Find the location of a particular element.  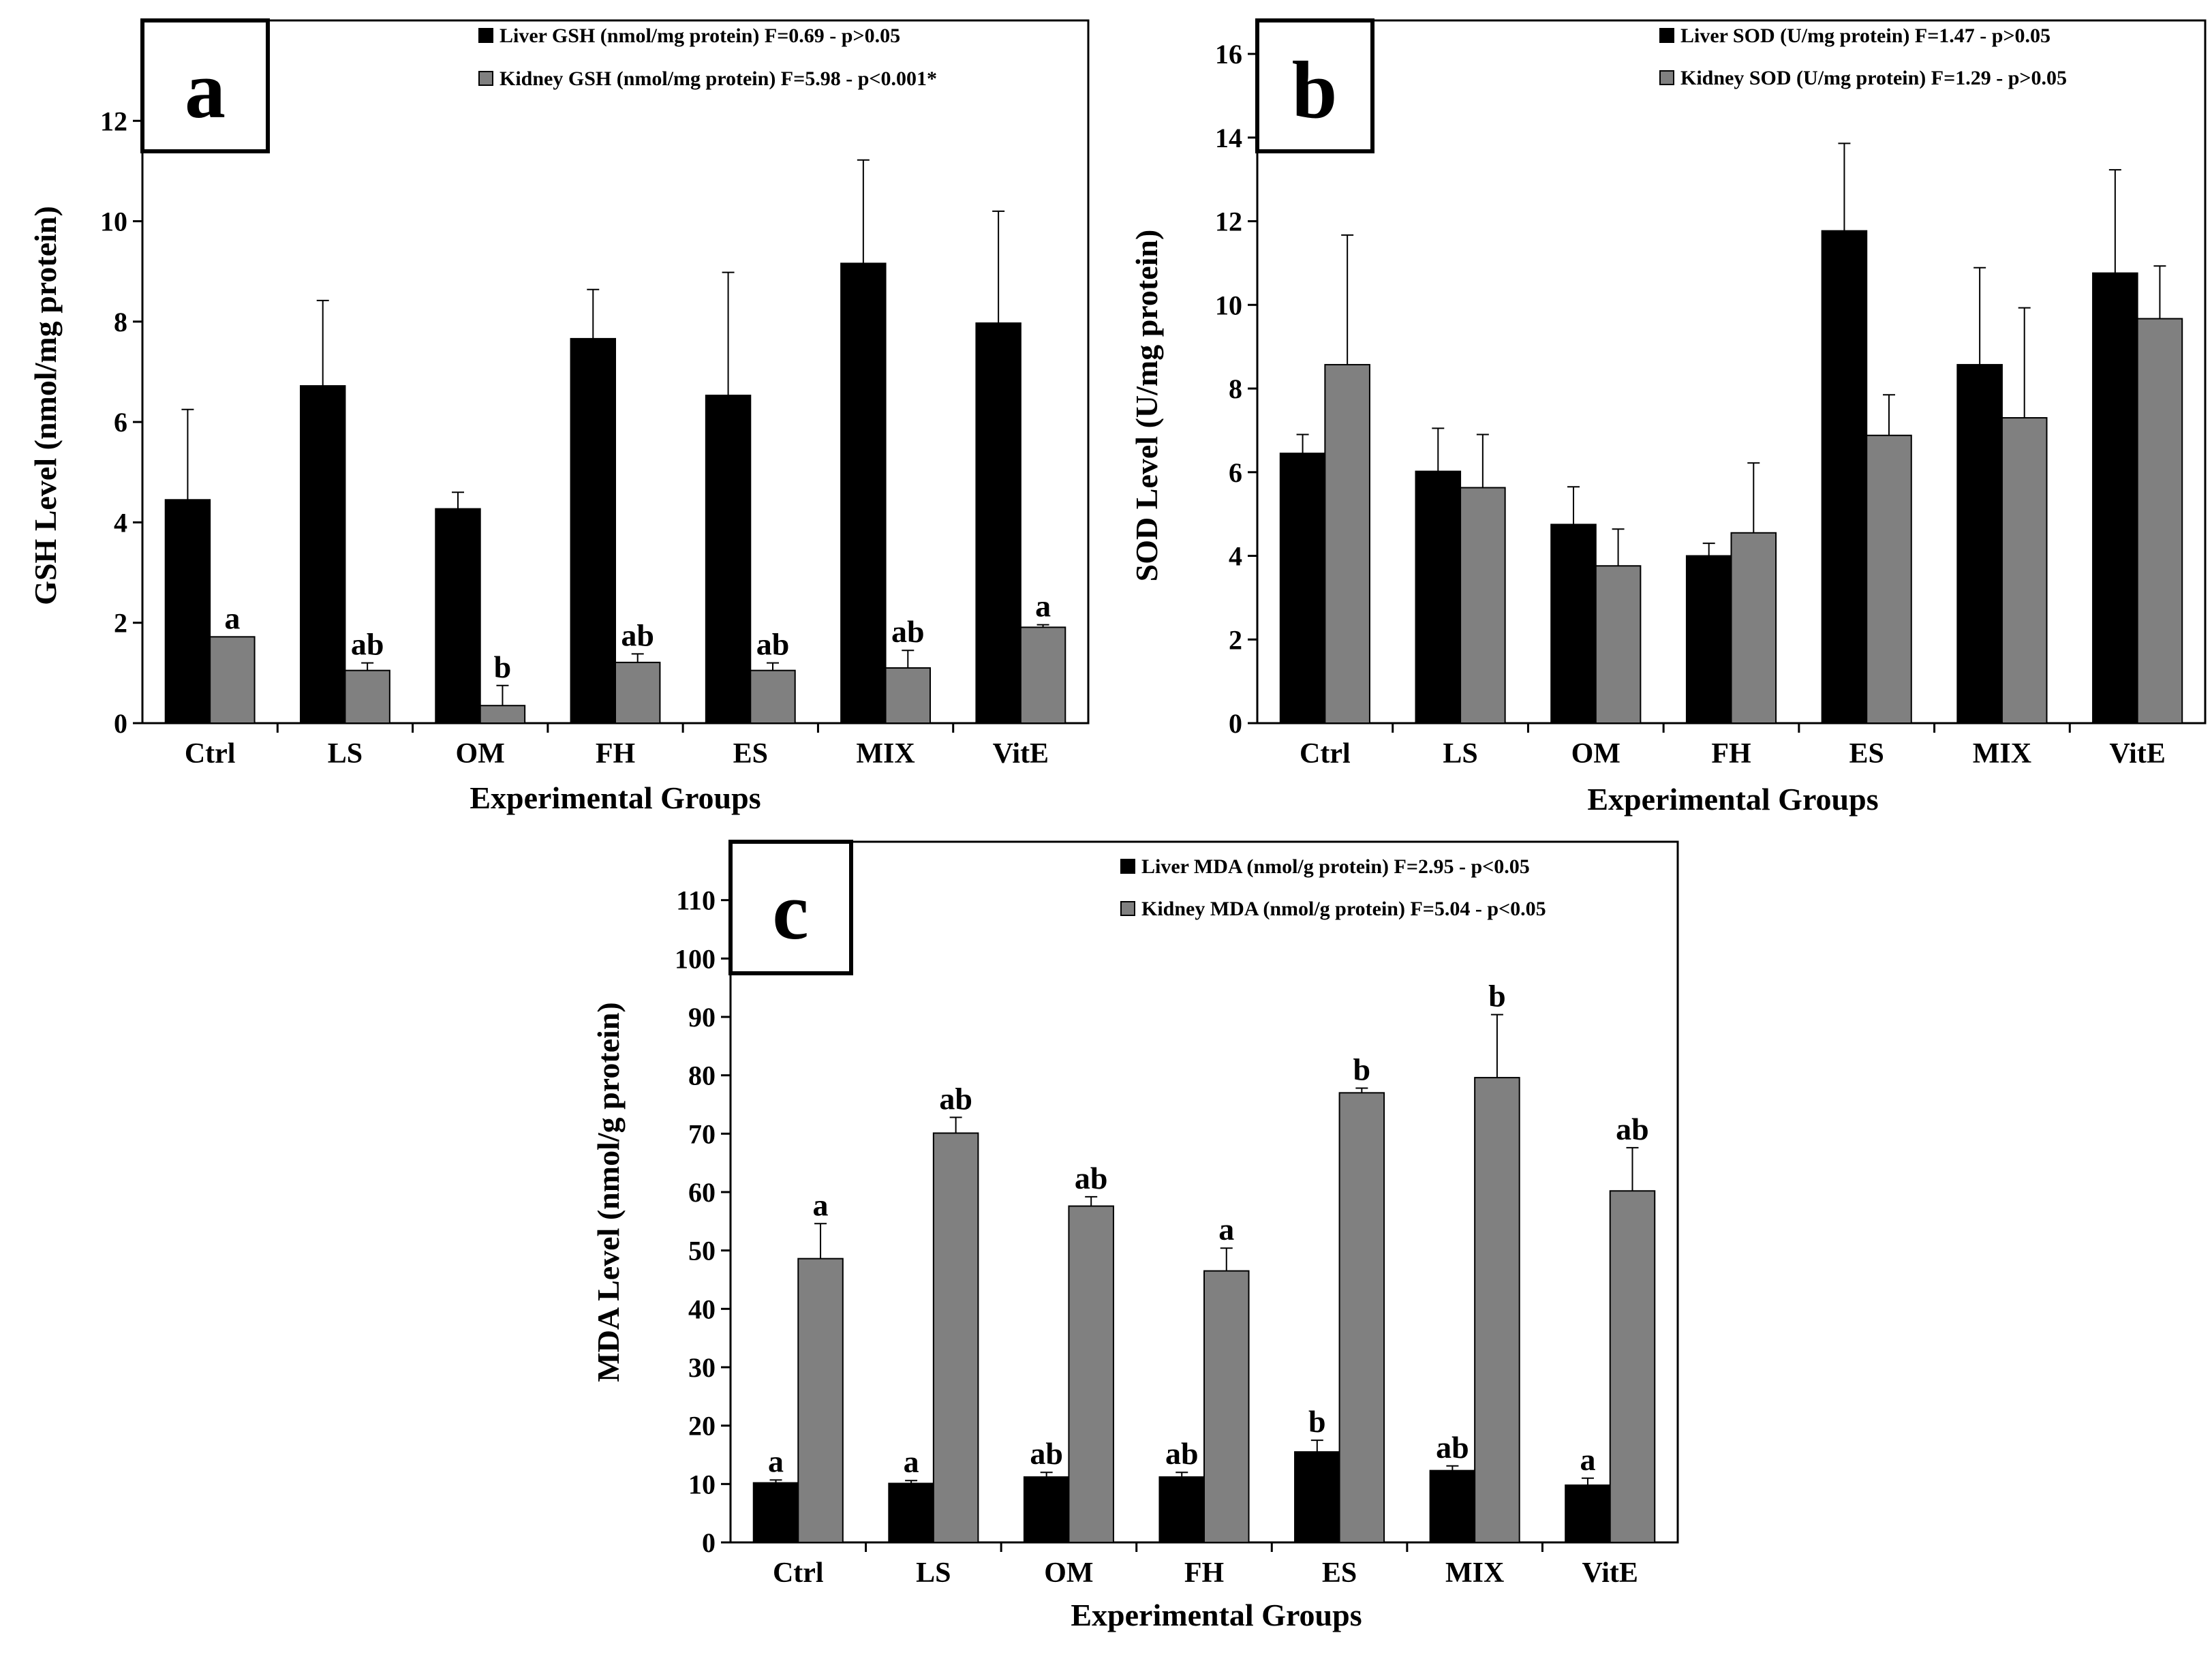

y-tick-label: 30 is located at coordinates (702, 1367).